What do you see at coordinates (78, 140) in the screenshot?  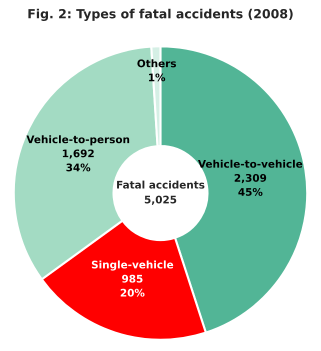 I see `slice-label: Vehicle-to-person` at bounding box center [78, 140].